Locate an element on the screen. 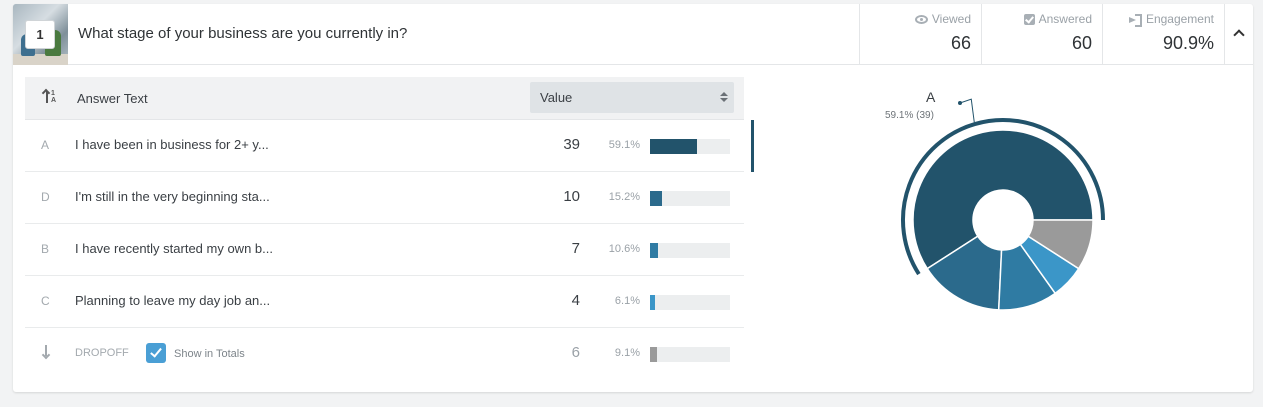  stat-engagement-value: 90.9% is located at coordinates (1188, 43).